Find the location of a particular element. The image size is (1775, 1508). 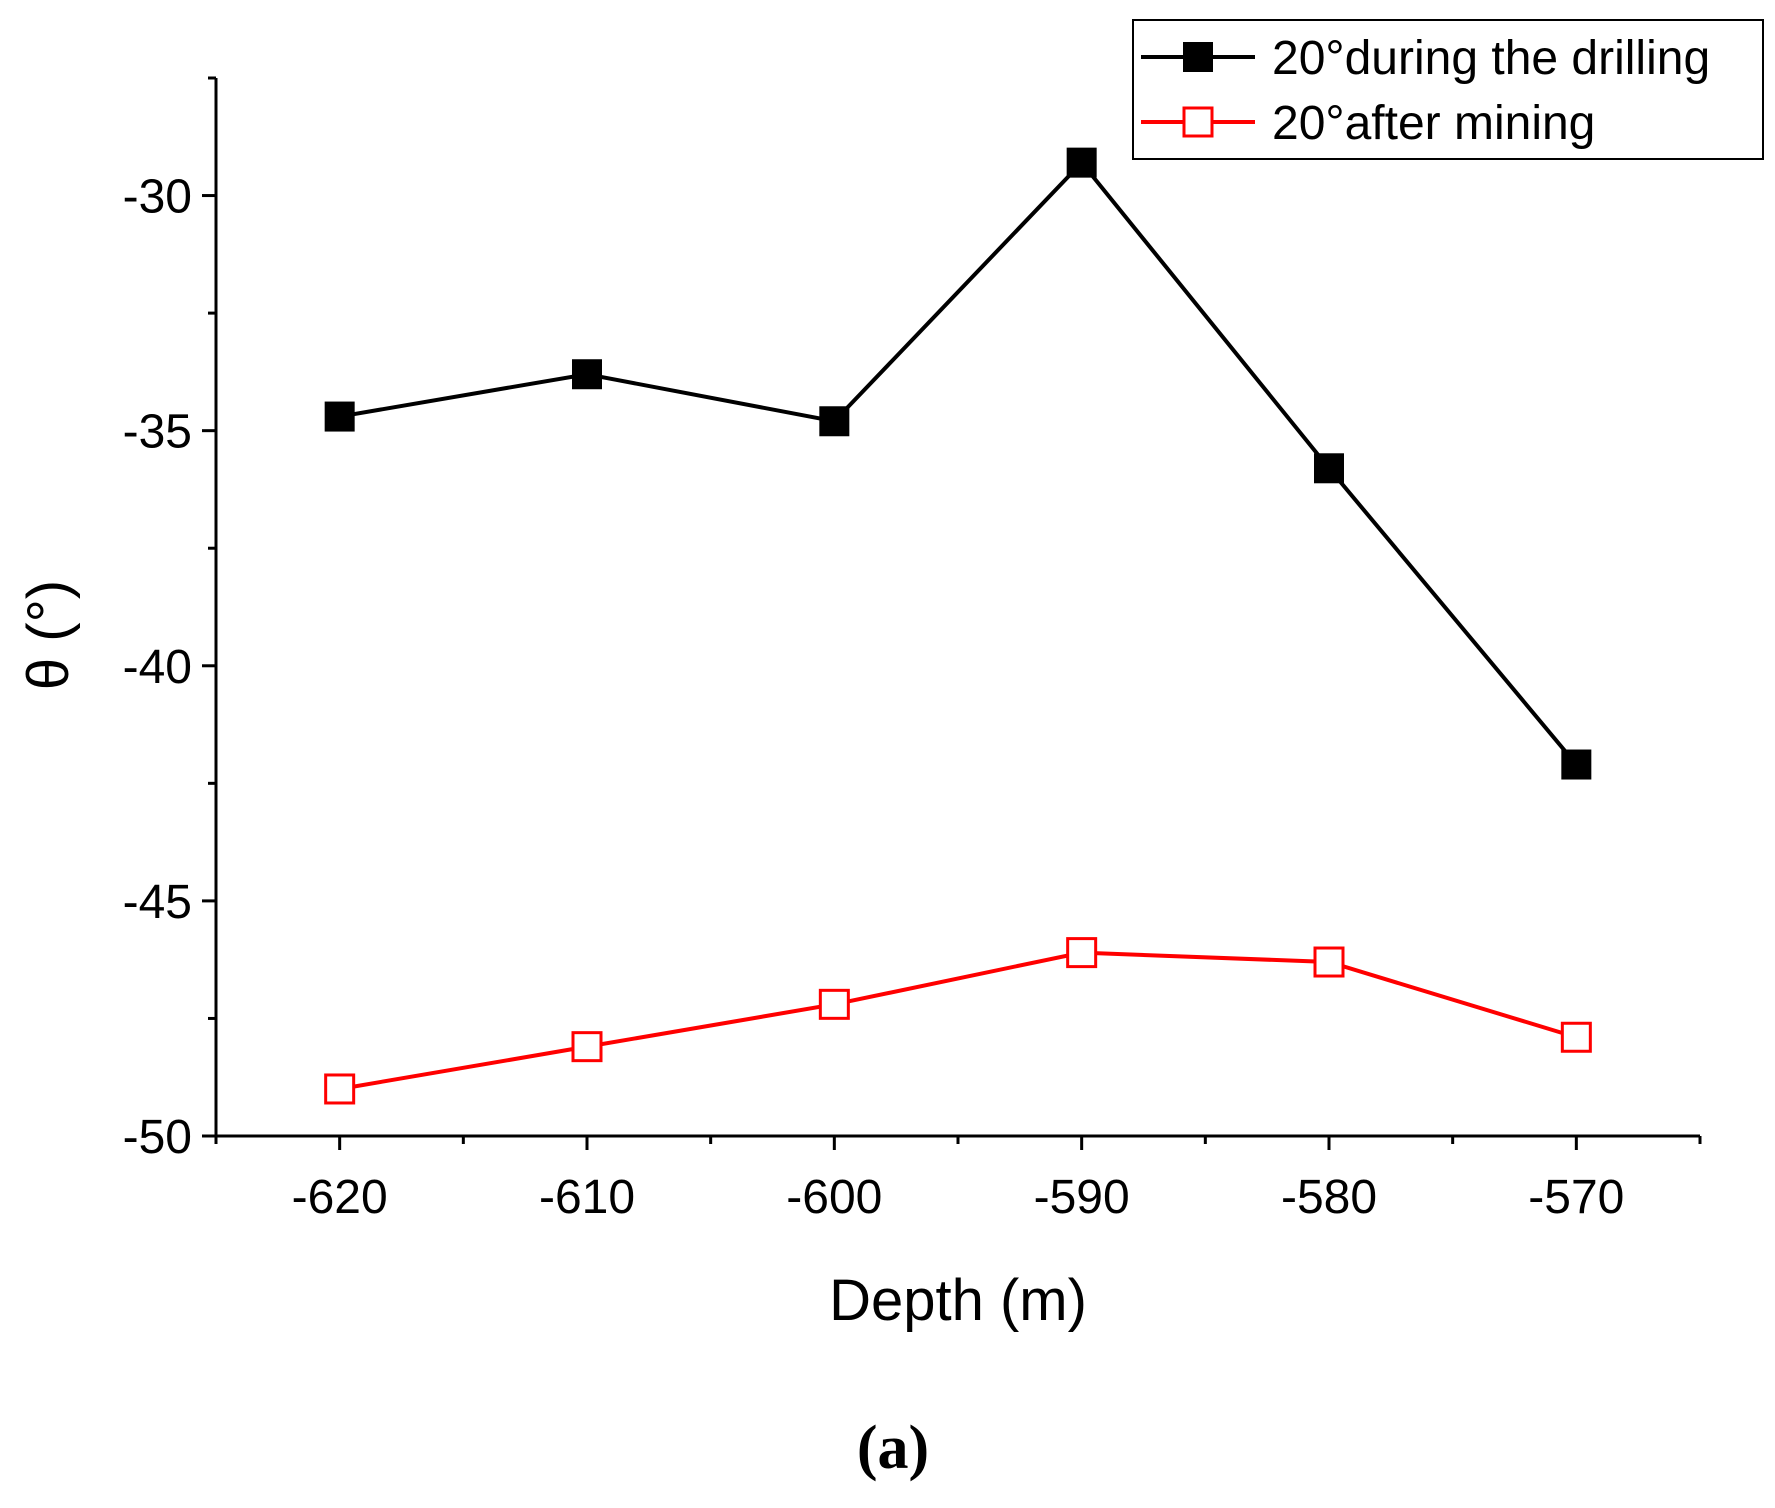

legend-box is located at coordinates (1448, 89).